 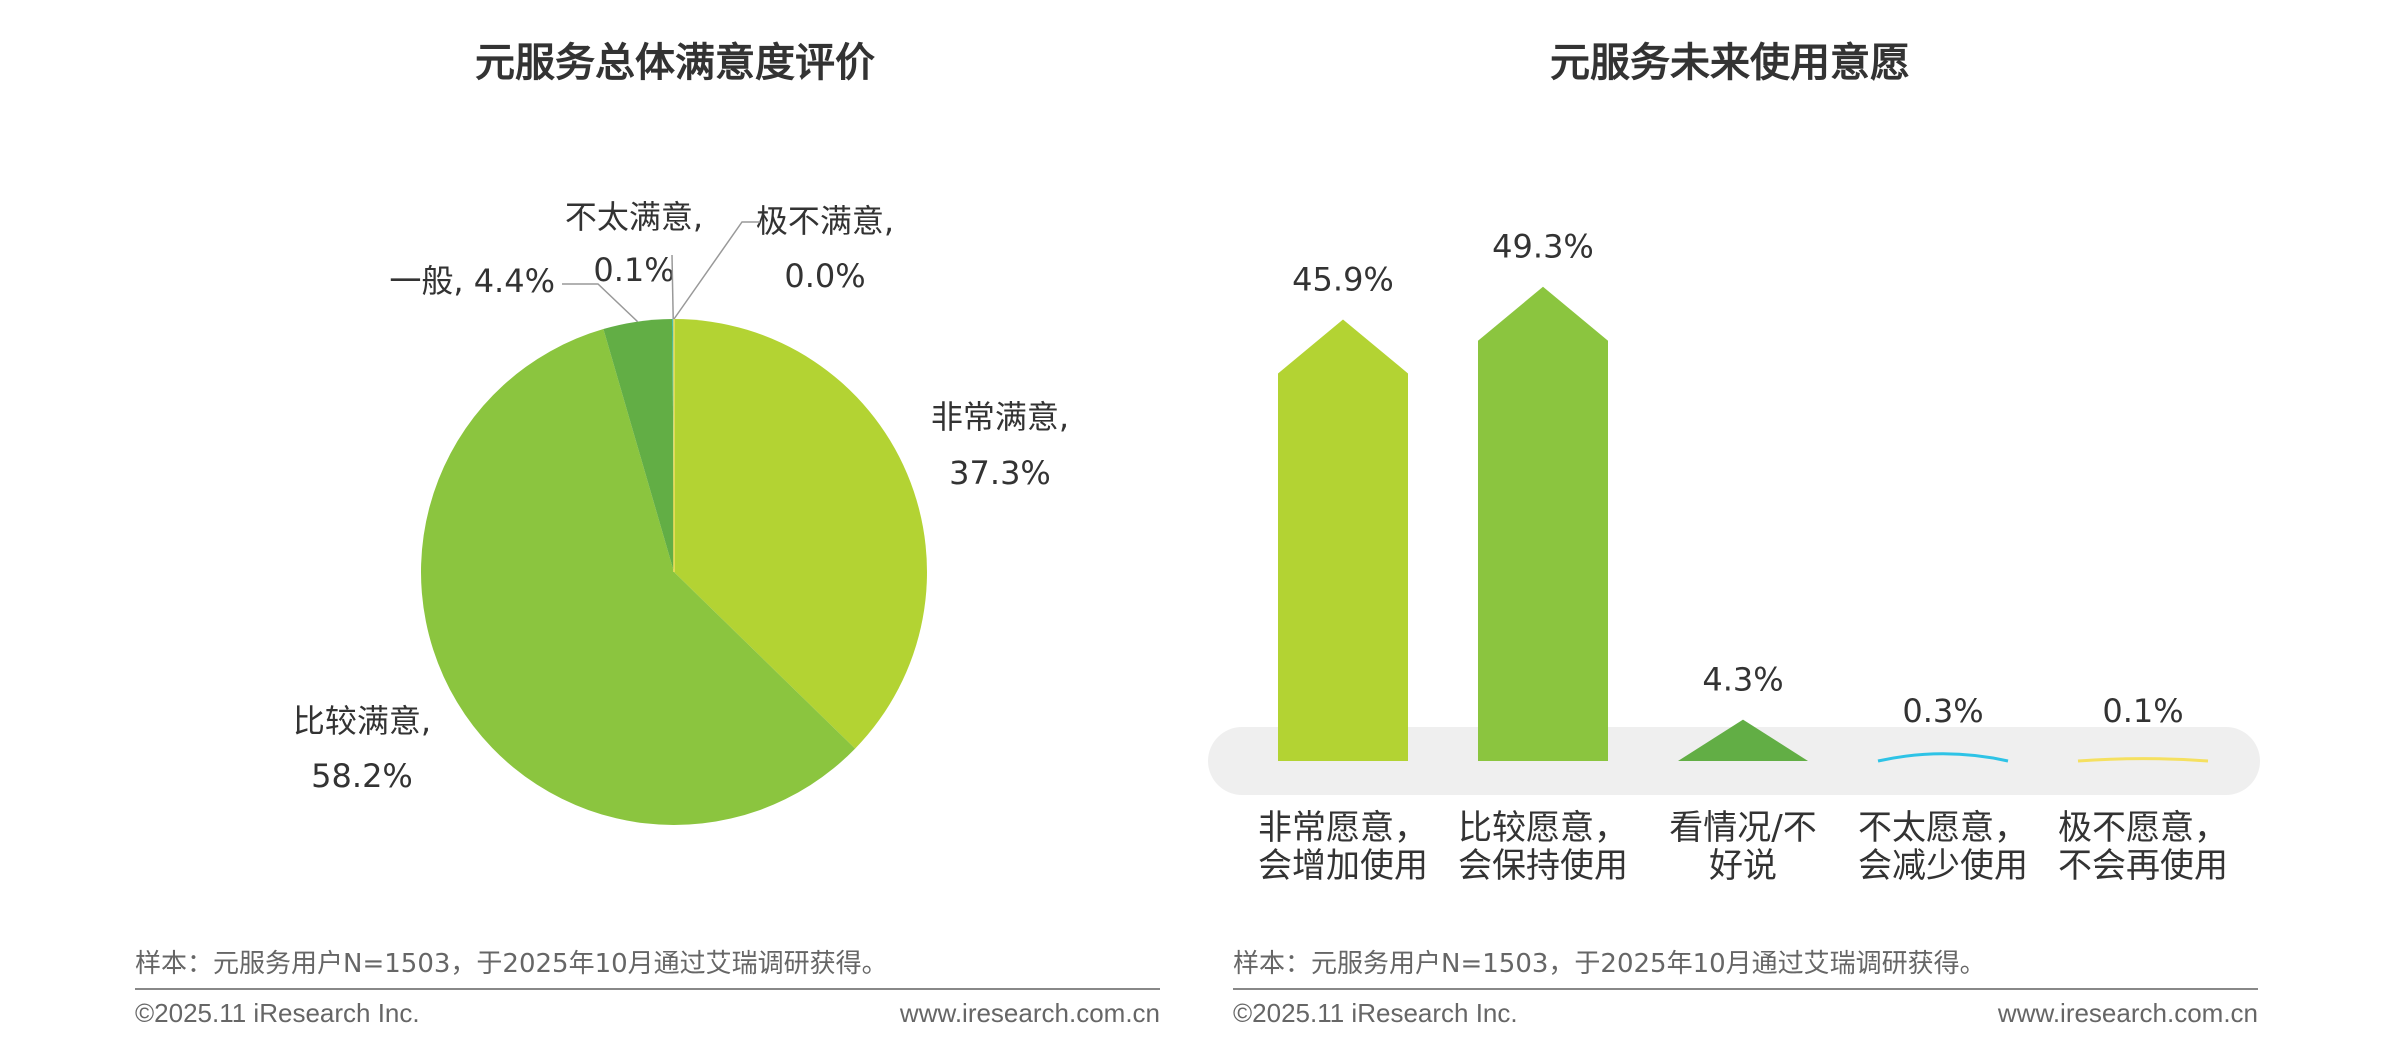 I want to click on copyright-right: ©2025.11 iResearch Inc., so click(x=1375, y=1013).